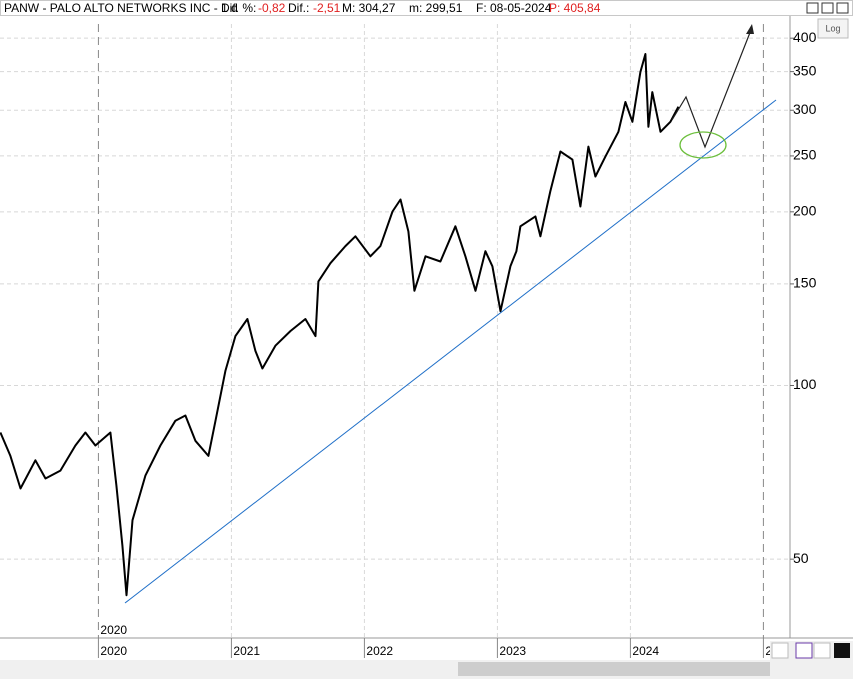 This screenshot has height=679, width=853. Describe the element at coordinates (805, 109) in the screenshot. I see `y-tick-label: 300` at that location.